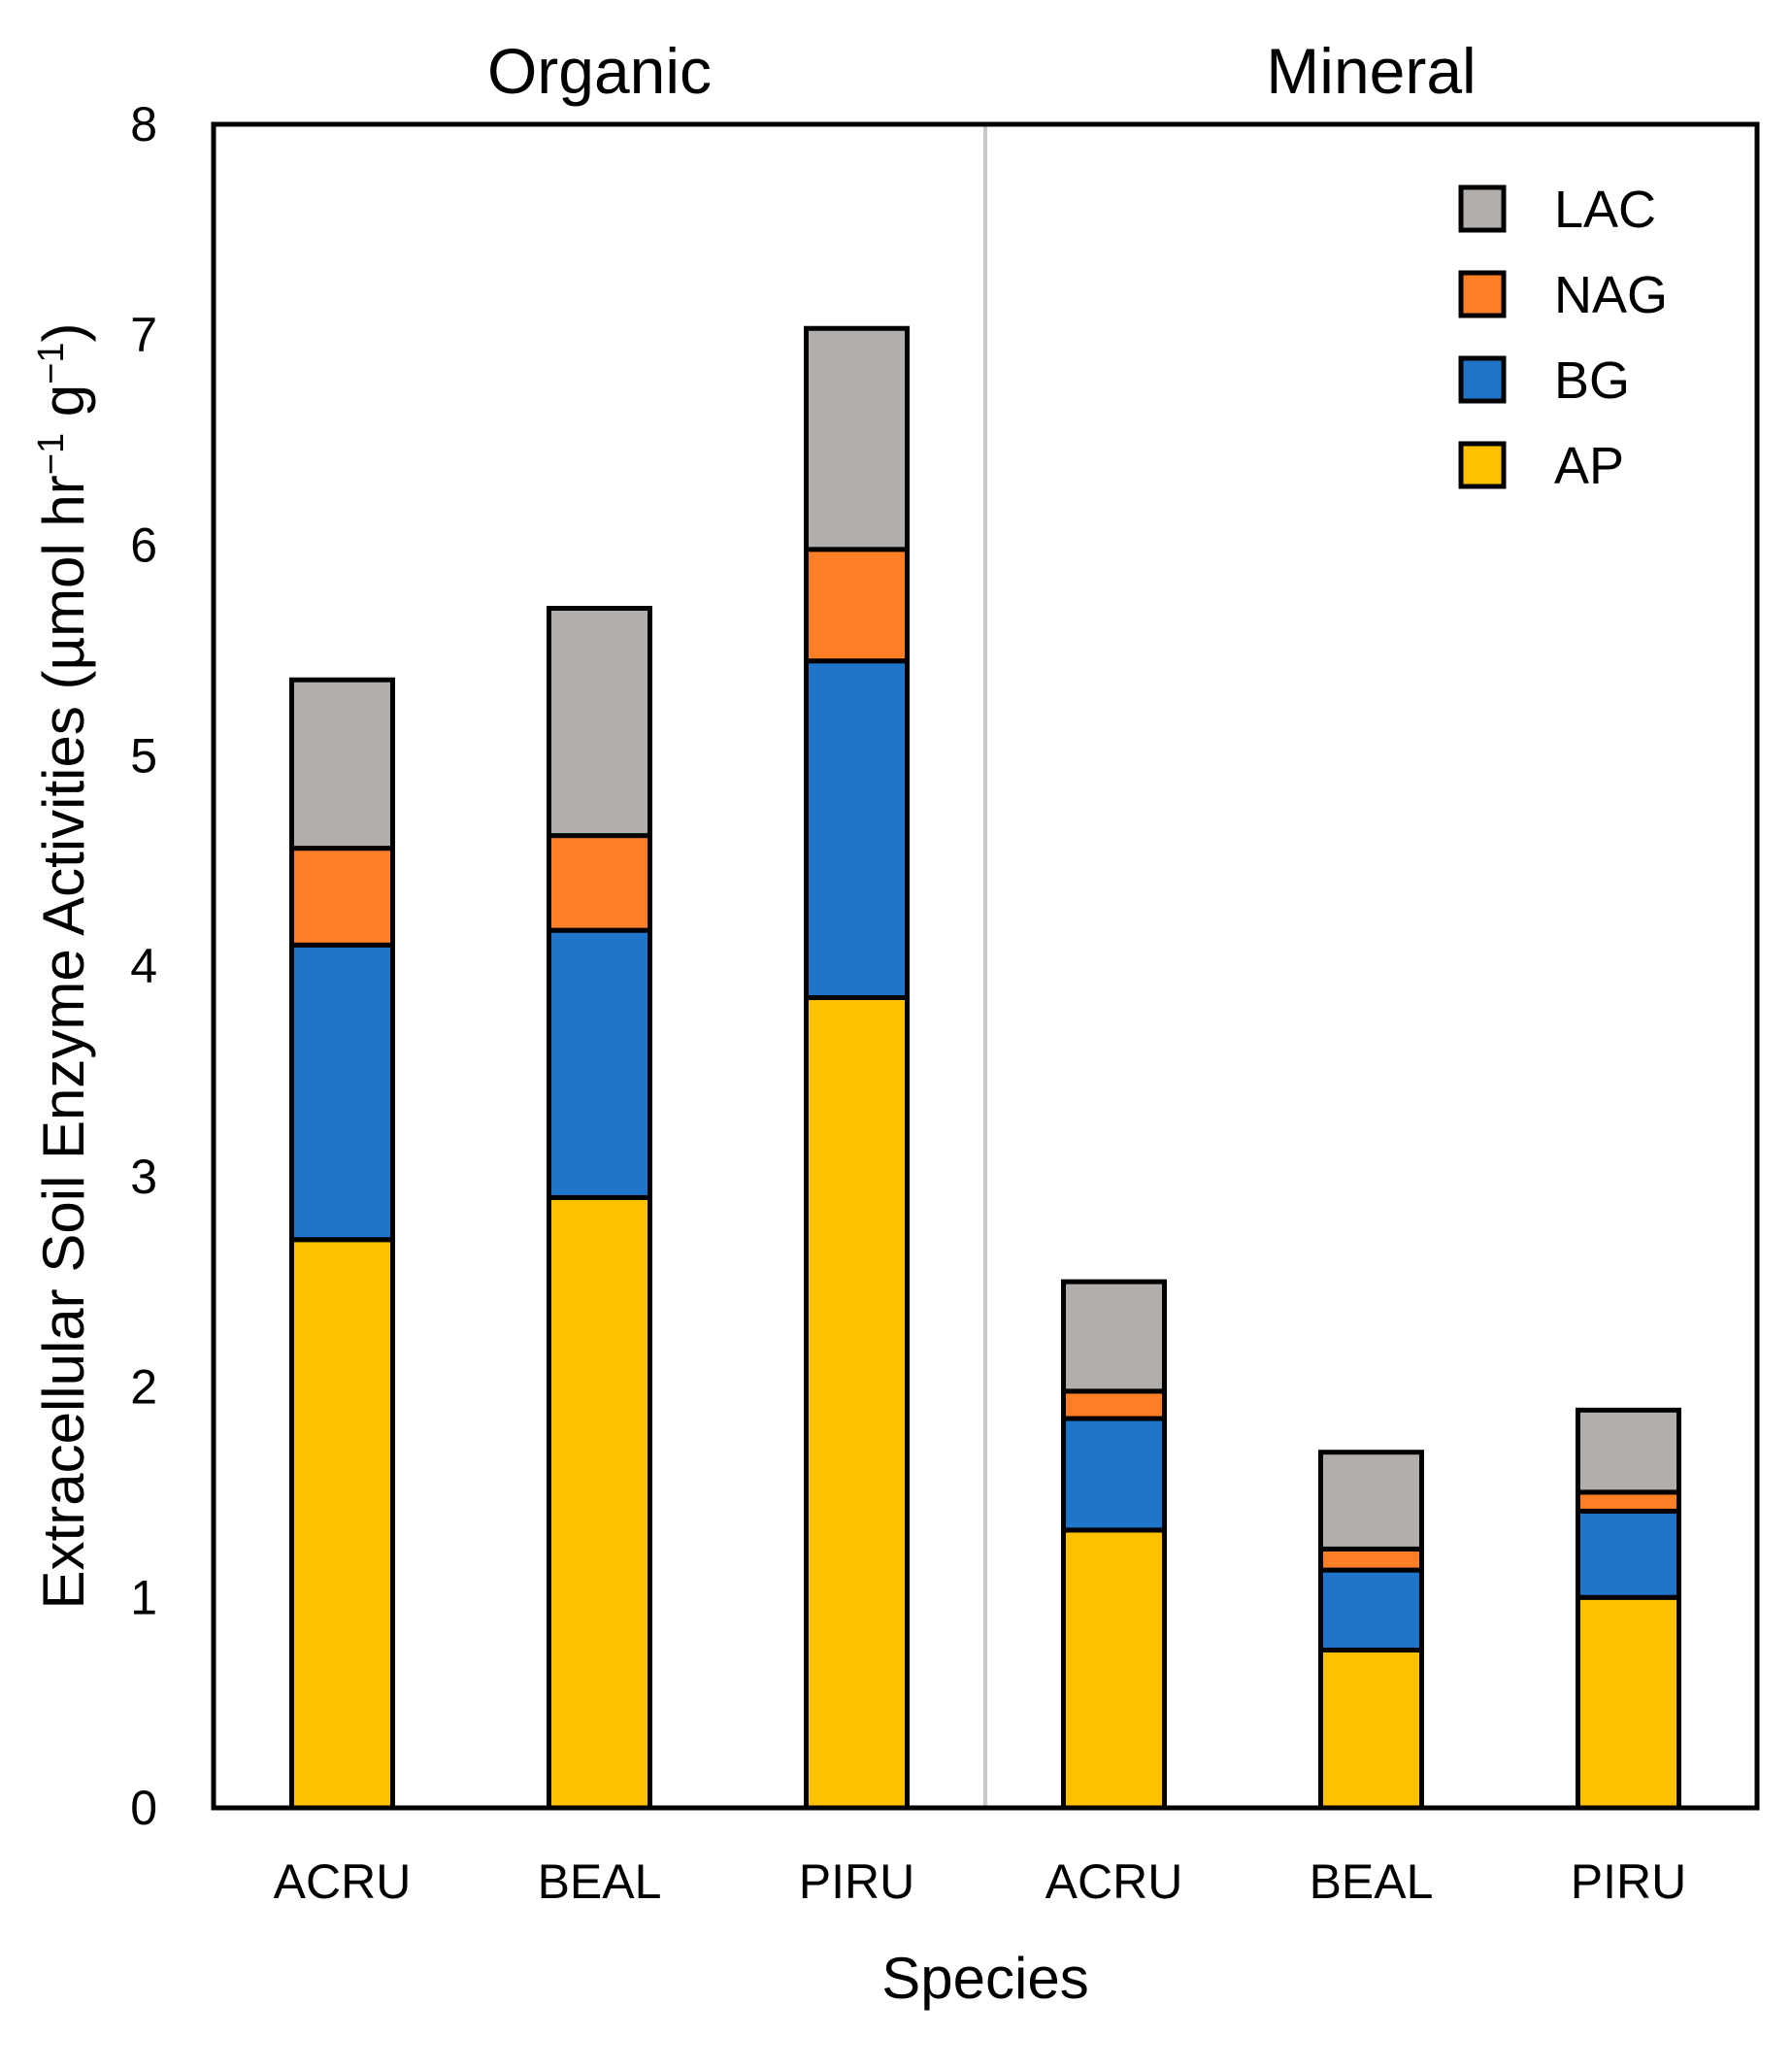 Image resolution: width=1792 pixels, height=2070 pixels. I want to click on y-tick-label: 6, so click(143, 545).